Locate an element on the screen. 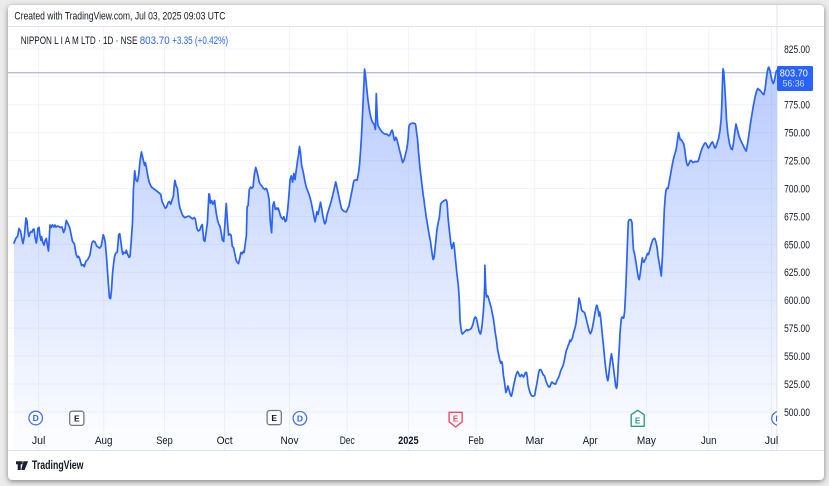 This screenshot has height=486, width=829. svg-text: 500.00 is located at coordinates (797, 413).